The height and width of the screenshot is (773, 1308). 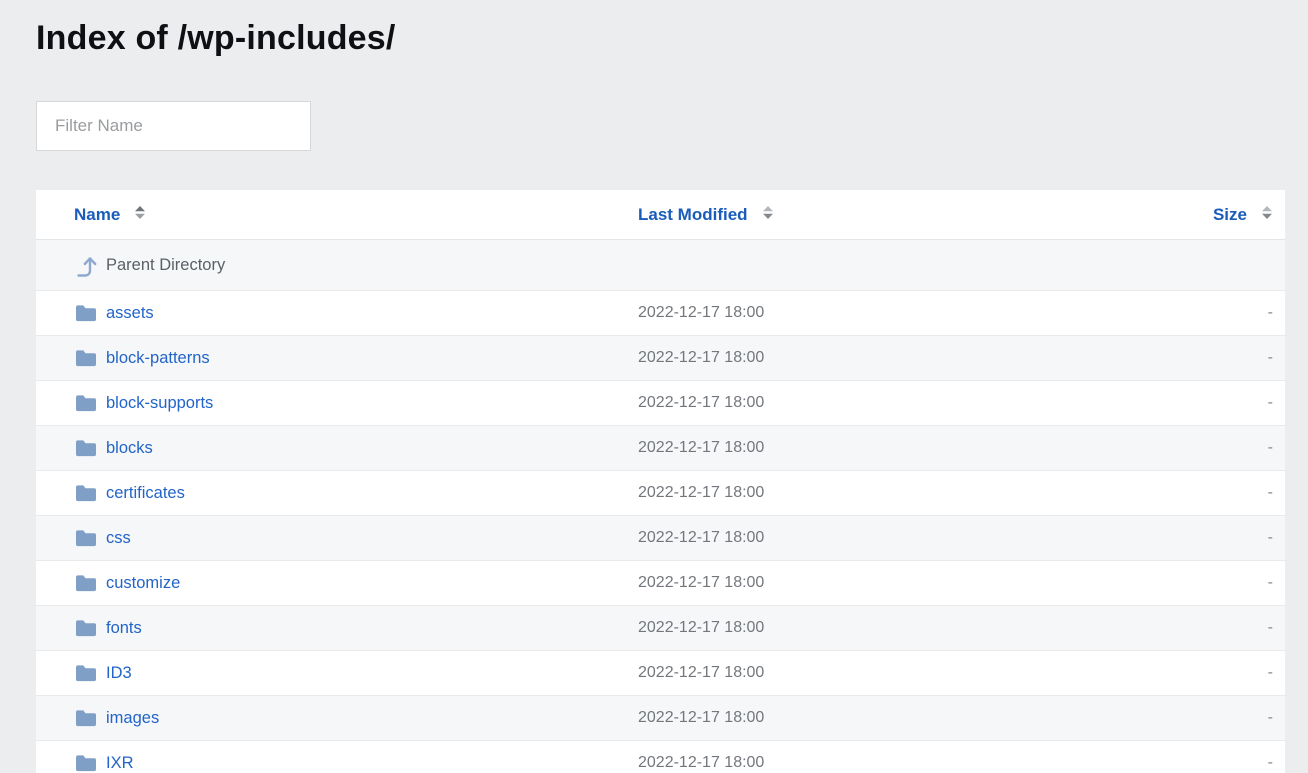 What do you see at coordinates (216, 38) in the screenshot?
I see `page-title: Index of /wp-includes/` at bounding box center [216, 38].